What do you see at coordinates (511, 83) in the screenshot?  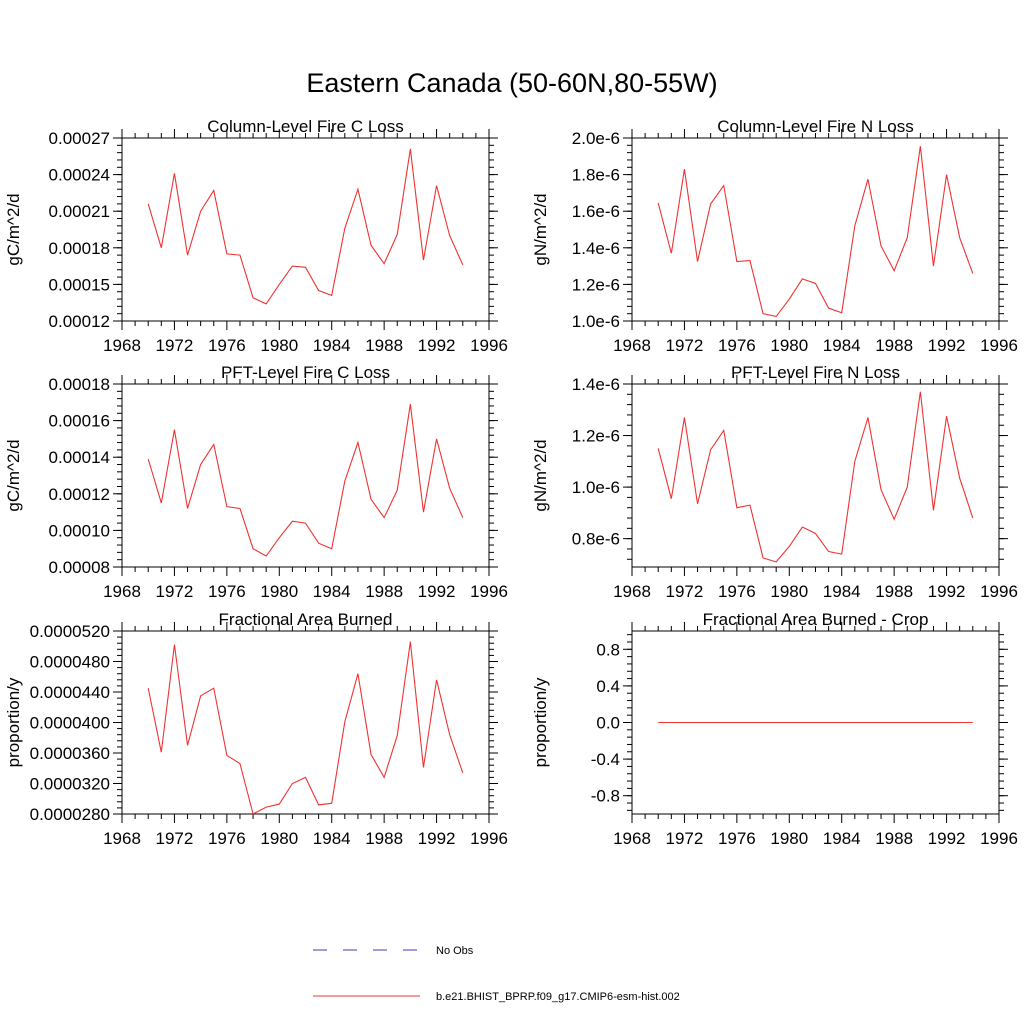 I see `figure-title: Eastern Canada (50-60N,80-55W)` at bounding box center [511, 83].